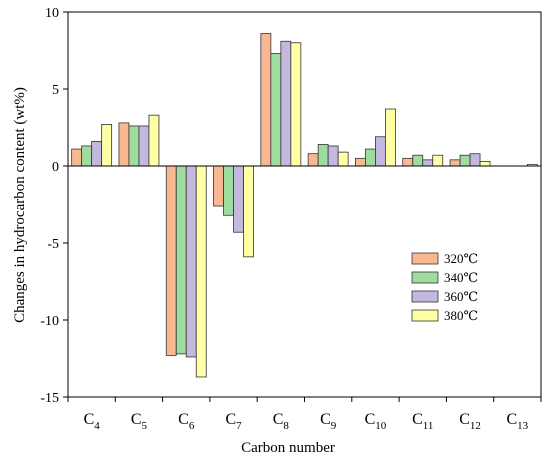 This screenshot has height=462, width=550. What do you see at coordinates (92, 421) in the screenshot?
I see `x-tick-label: C4` at bounding box center [92, 421].